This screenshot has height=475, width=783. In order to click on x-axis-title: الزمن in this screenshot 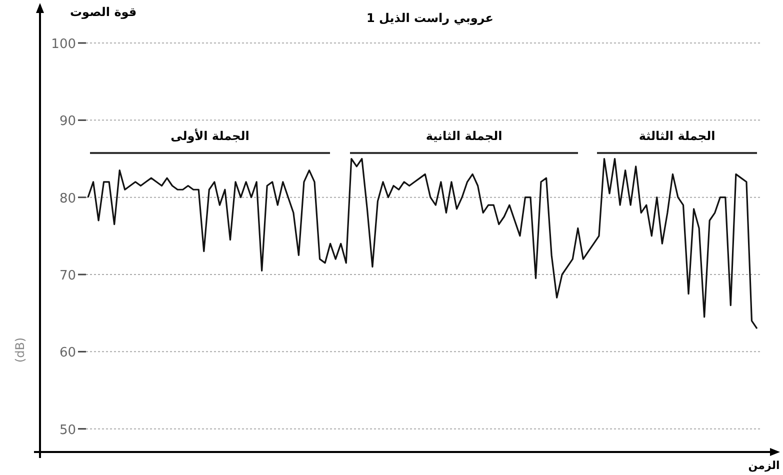, I will do `click(764, 465)`.